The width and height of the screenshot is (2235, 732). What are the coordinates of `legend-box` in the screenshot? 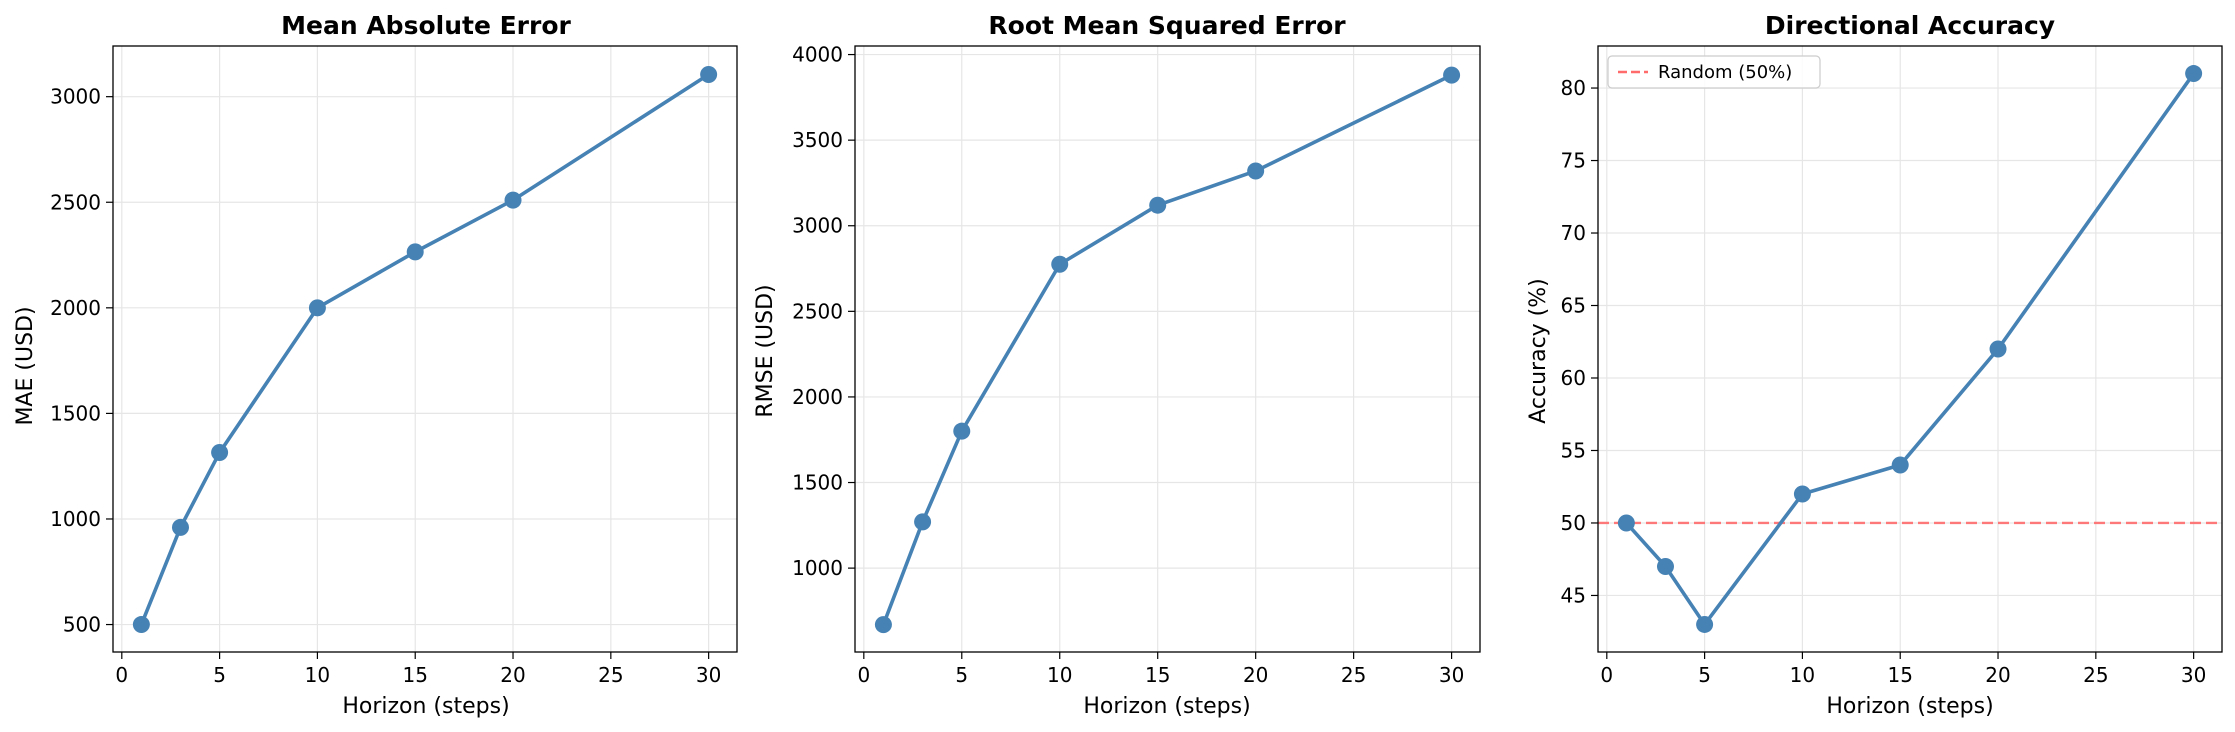 It's located at (1714, 72).